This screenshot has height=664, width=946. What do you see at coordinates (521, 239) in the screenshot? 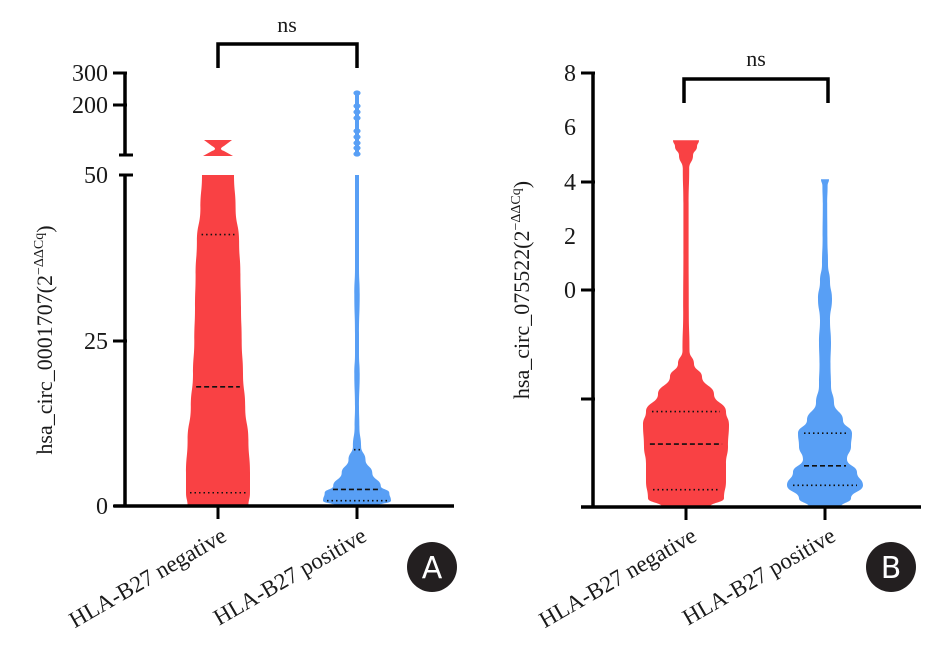
I see `y-axis-label-b-unit: (2` at bounding box center [521, 239].